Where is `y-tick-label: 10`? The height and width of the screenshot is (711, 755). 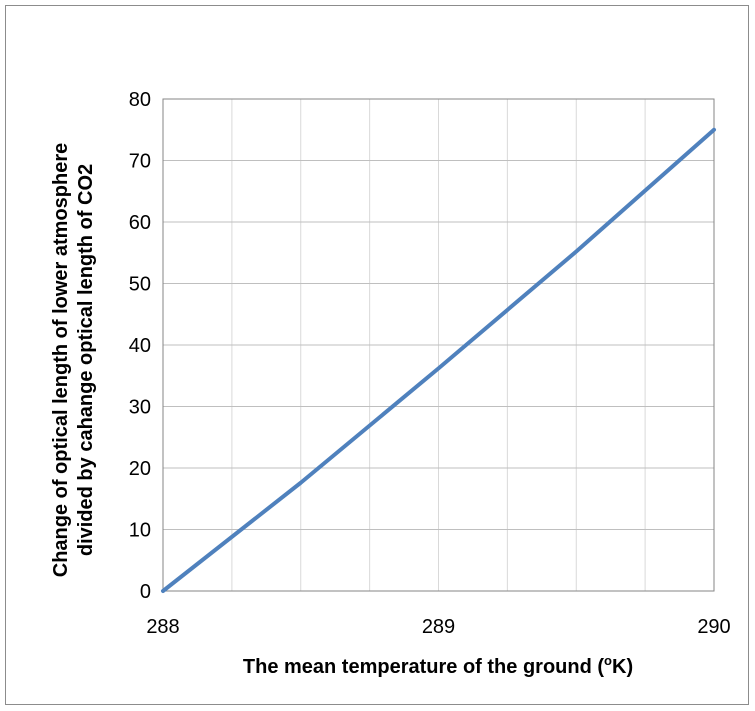
y-tick-label: 10 is located at coordinates (140, 531).